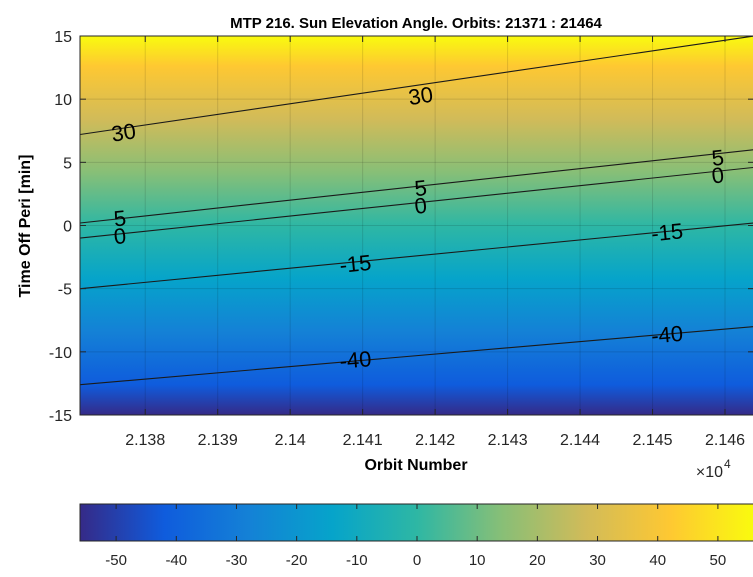 The height and width of the screenshot is (577, 753). I want to click on colorbar: -50 -40 -30 -20 -10 0 10 20 30 40 50, so click(416, 536).